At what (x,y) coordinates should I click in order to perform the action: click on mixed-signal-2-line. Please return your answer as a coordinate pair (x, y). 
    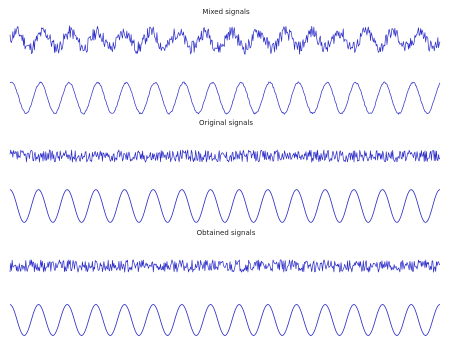
    Looking at the image, I should click on (225, 98).